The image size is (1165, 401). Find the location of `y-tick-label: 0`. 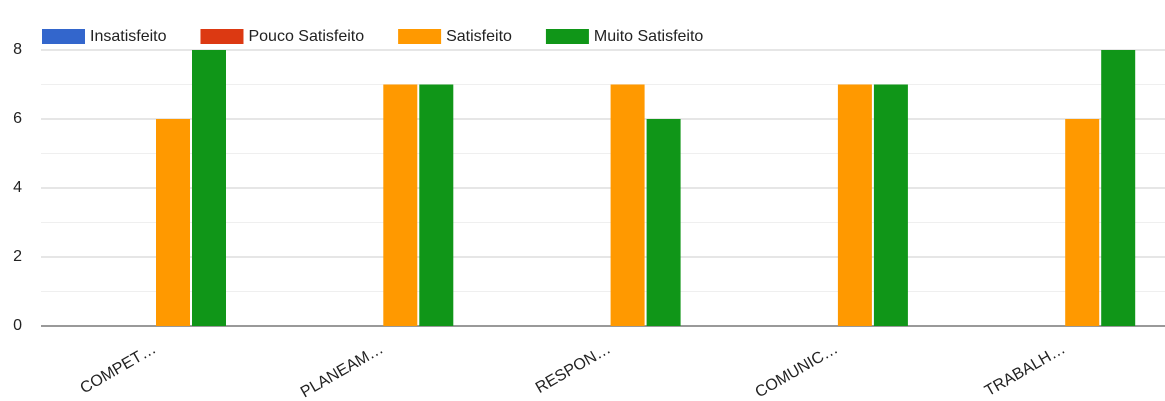

y-tick-label: 0 is located at coordinates (17, 325).